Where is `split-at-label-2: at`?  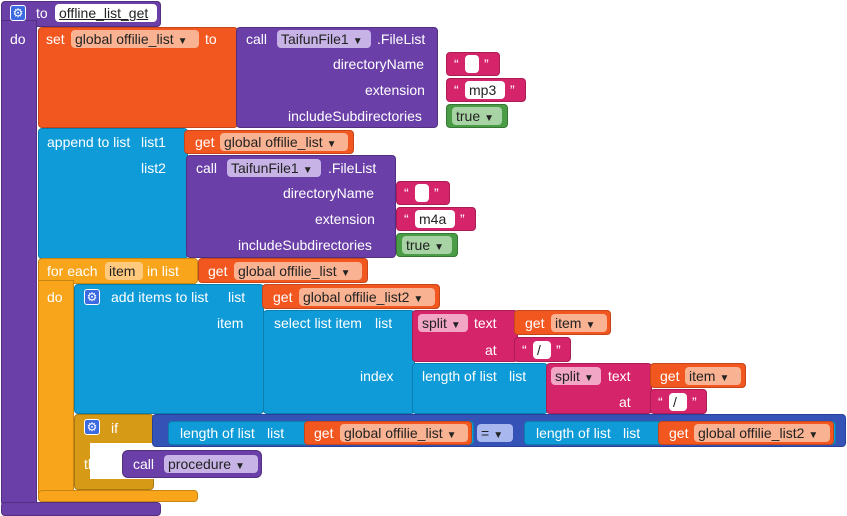 split-at-label-2: at is located at coordinates (625, 402).